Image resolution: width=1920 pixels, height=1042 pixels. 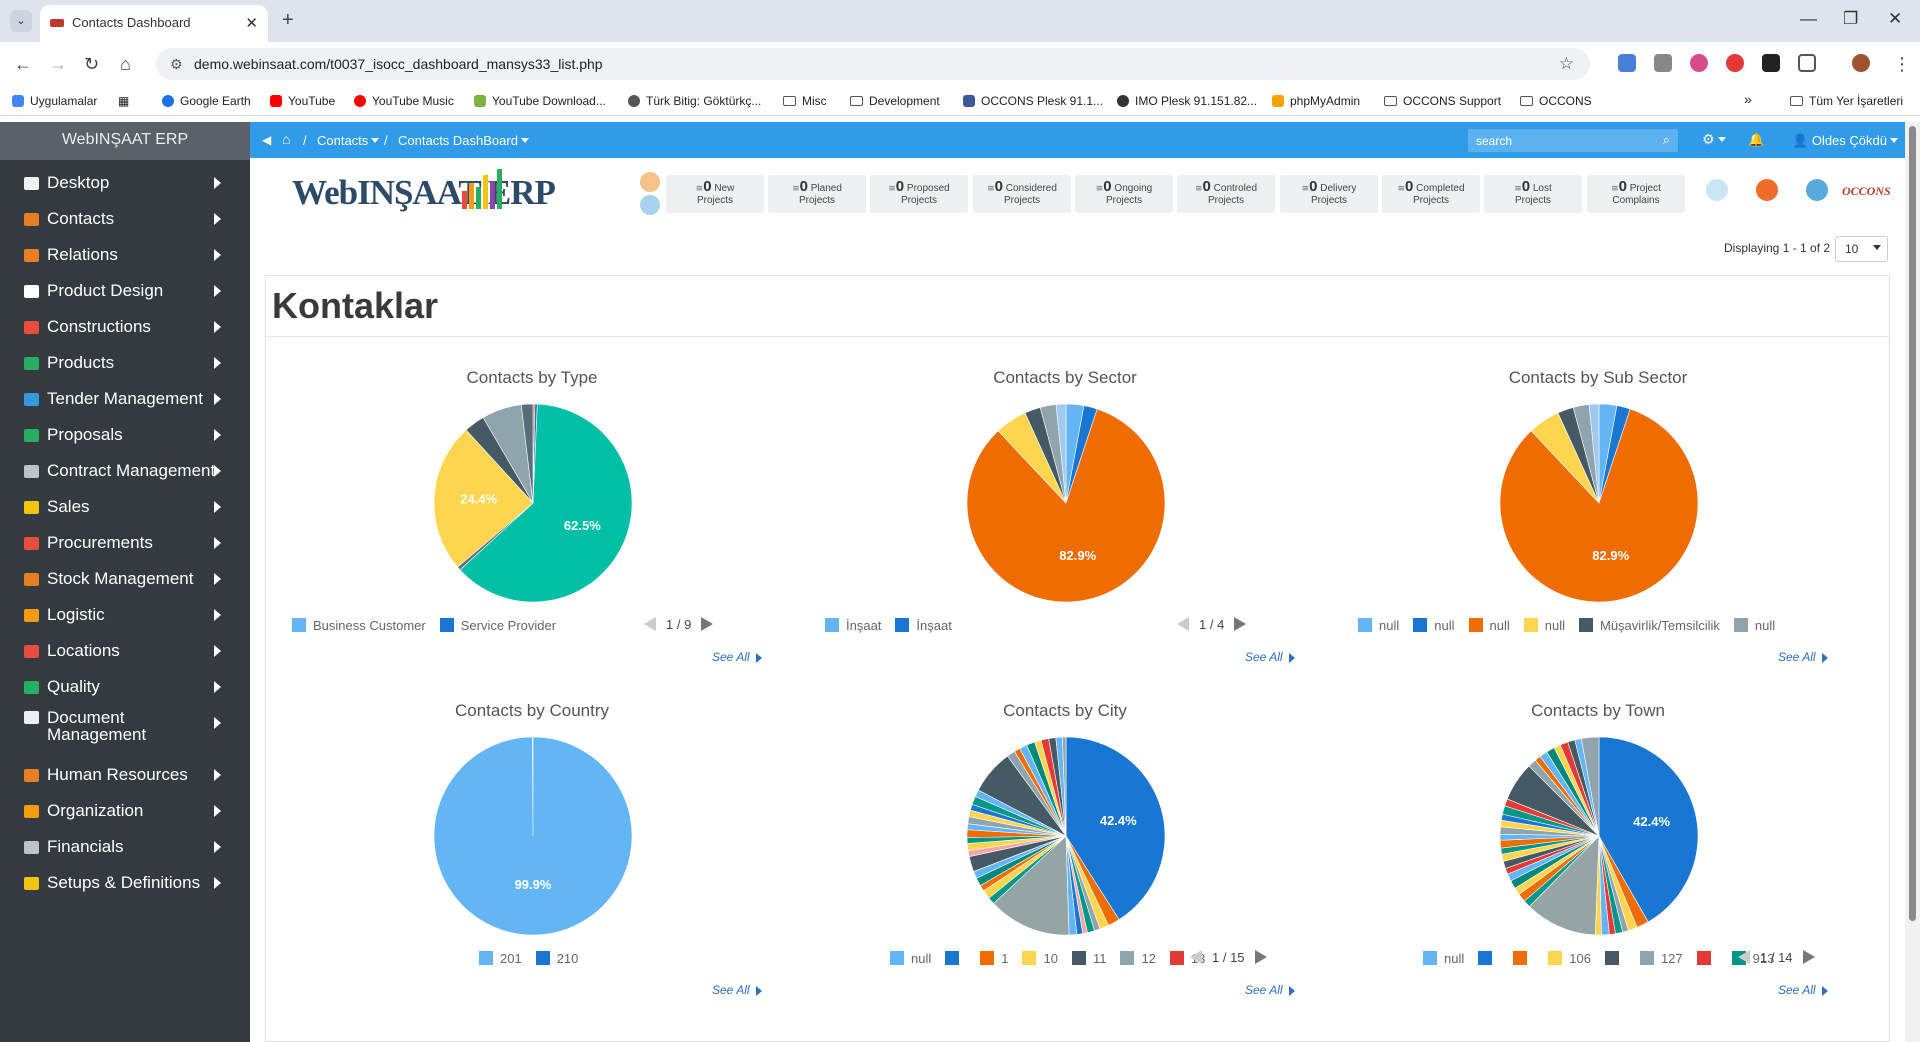 I want to click on bookmark-development: Development, so click(x=895, y=101).